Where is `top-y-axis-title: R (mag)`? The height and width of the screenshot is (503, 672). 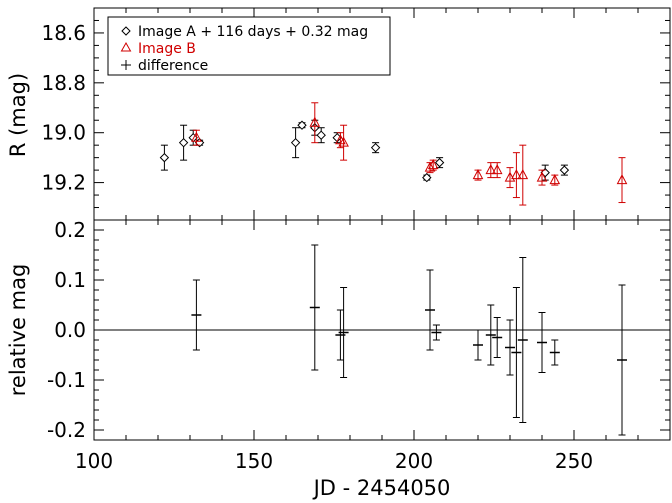 top-y-axis-title: R (mag) is located at coordinates (18, 115).